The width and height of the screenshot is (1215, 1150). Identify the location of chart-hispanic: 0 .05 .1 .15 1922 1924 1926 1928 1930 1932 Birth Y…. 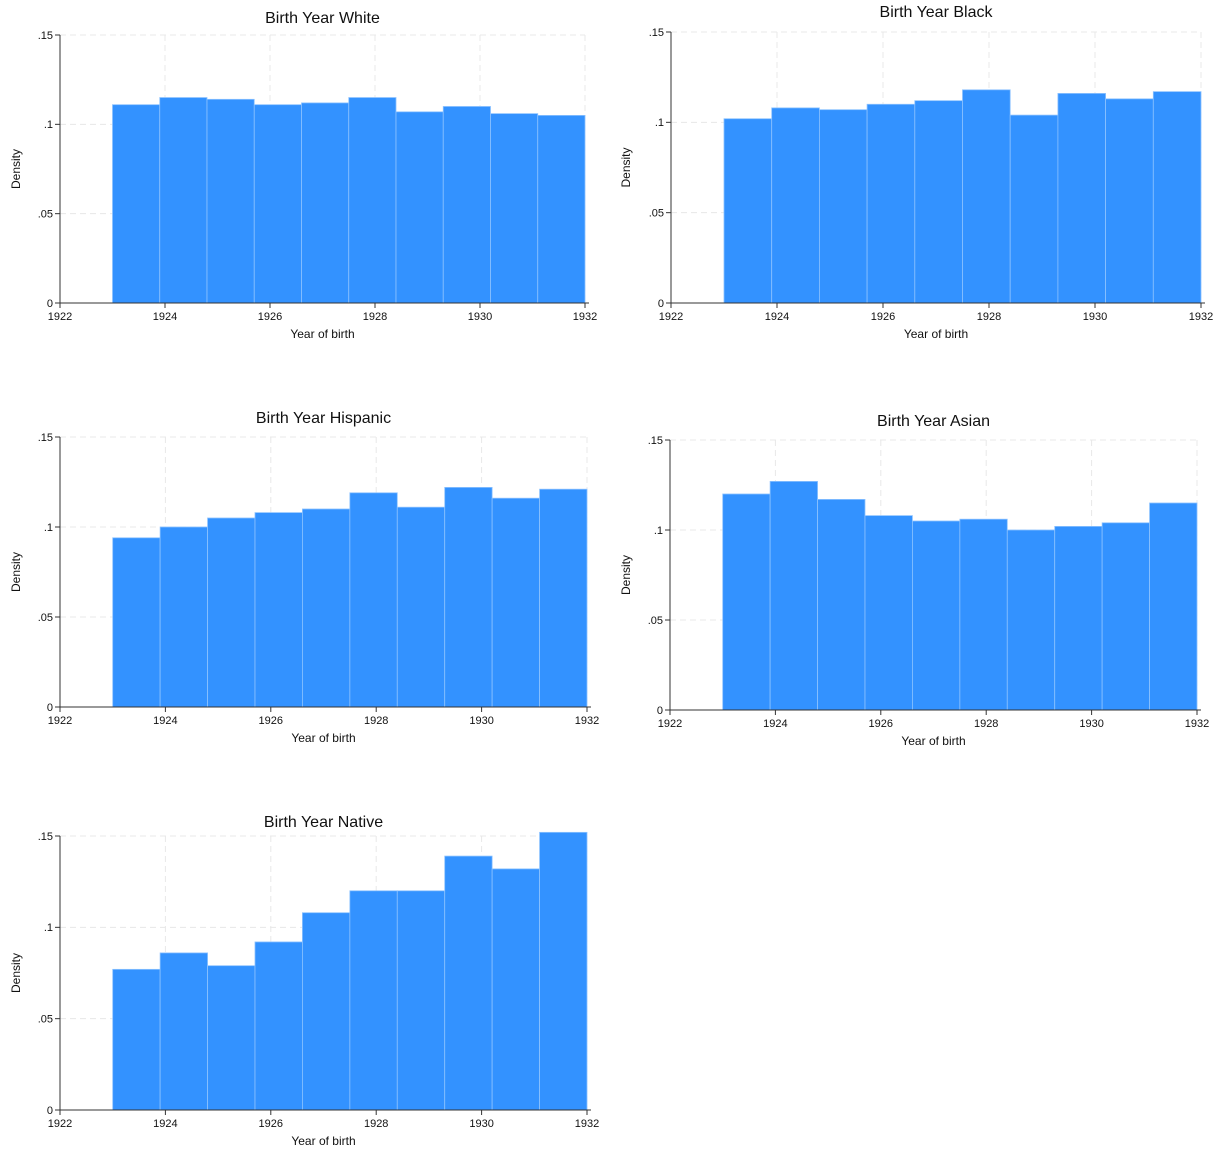
(304, 577).